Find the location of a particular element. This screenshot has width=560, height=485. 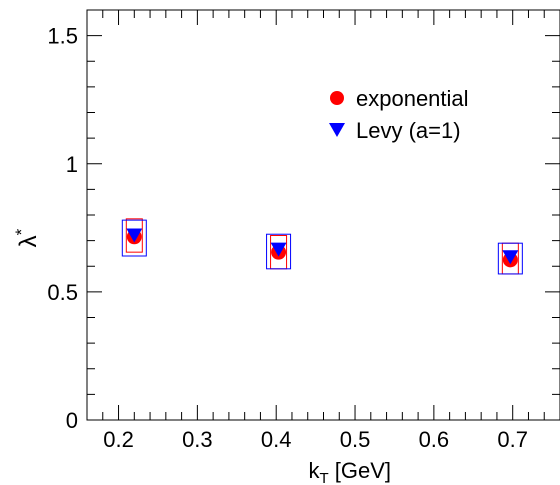

y-axis-label: λ* is located at coordinates (27, 237).